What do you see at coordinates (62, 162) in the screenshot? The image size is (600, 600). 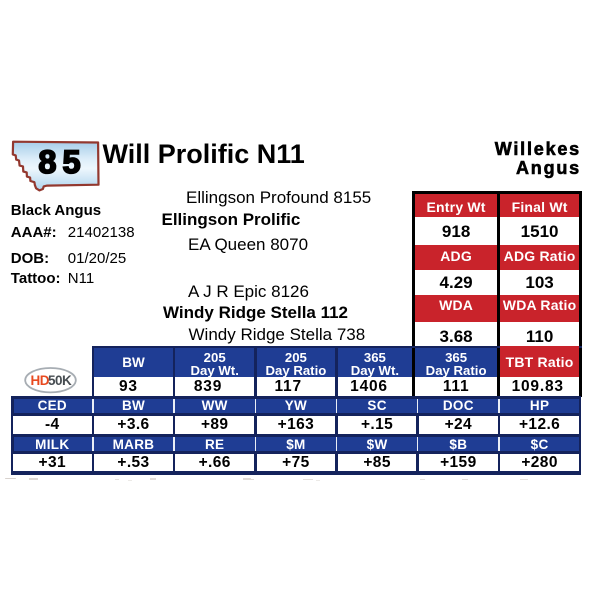 I see `svg-text: 85` at bounding box center [62, 162].